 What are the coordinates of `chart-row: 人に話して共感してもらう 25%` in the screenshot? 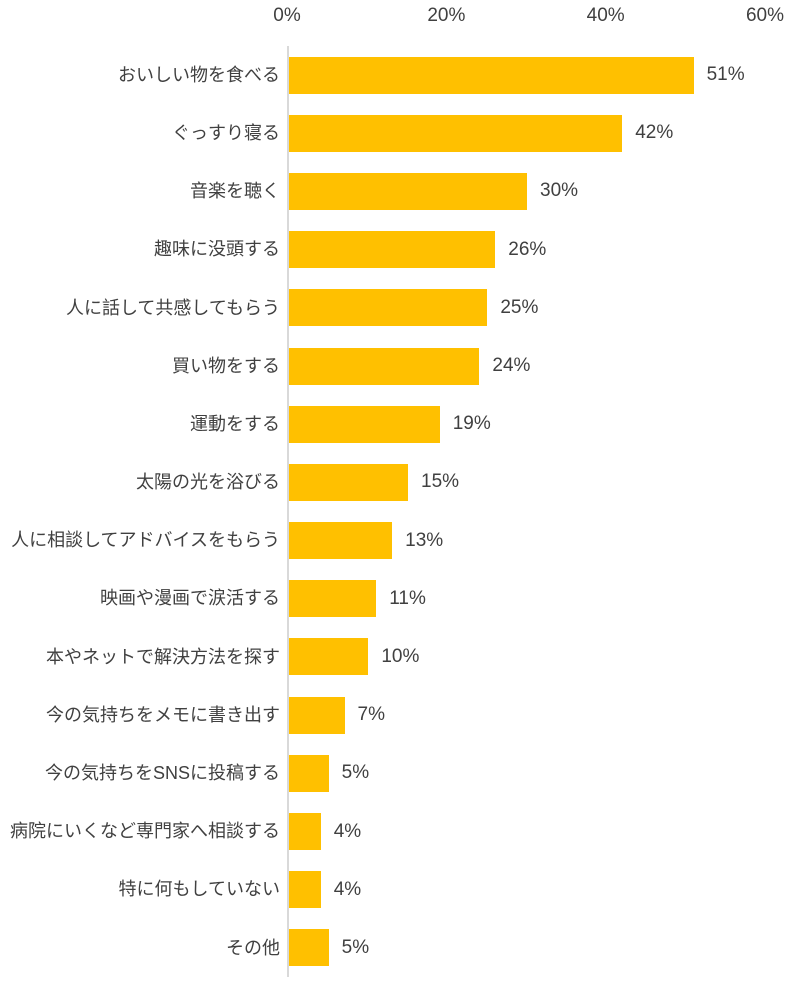 It's located at (394, 307).